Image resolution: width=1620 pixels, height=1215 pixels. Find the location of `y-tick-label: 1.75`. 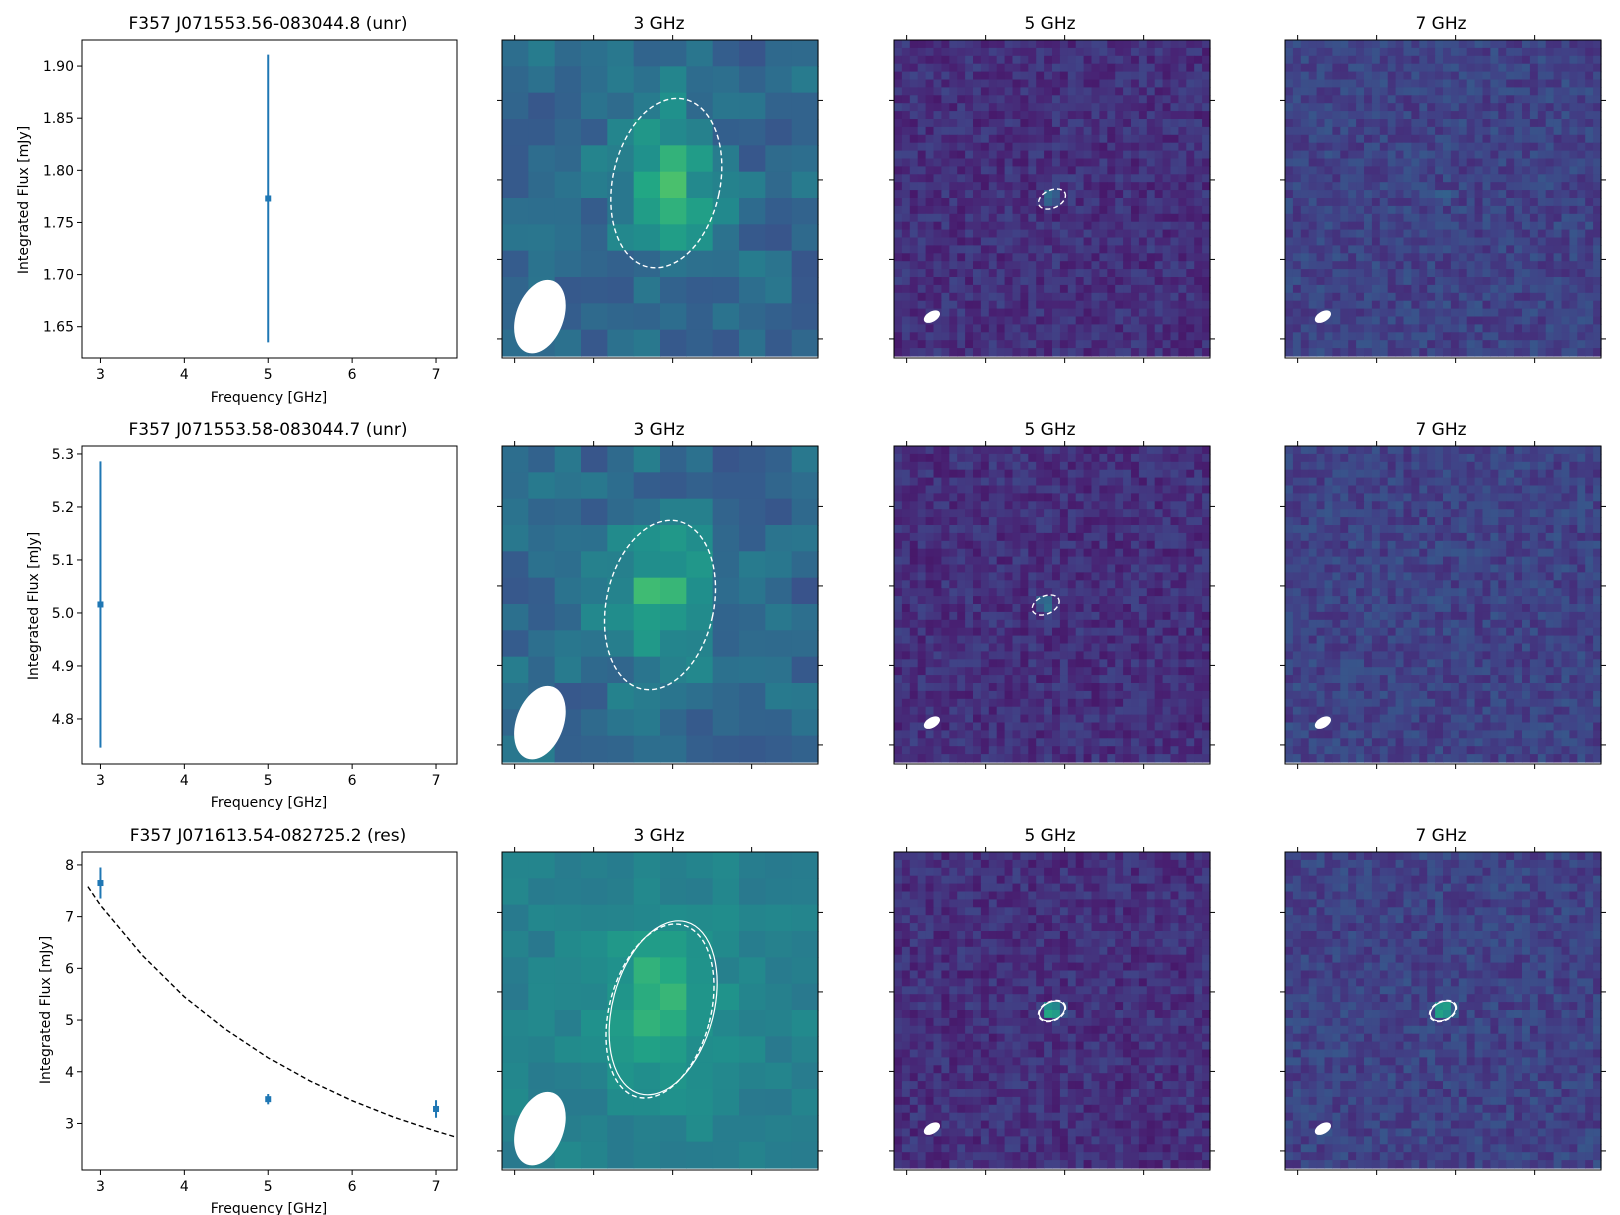

y-tick-label: 1.75 is located at coordinates (58, 223).